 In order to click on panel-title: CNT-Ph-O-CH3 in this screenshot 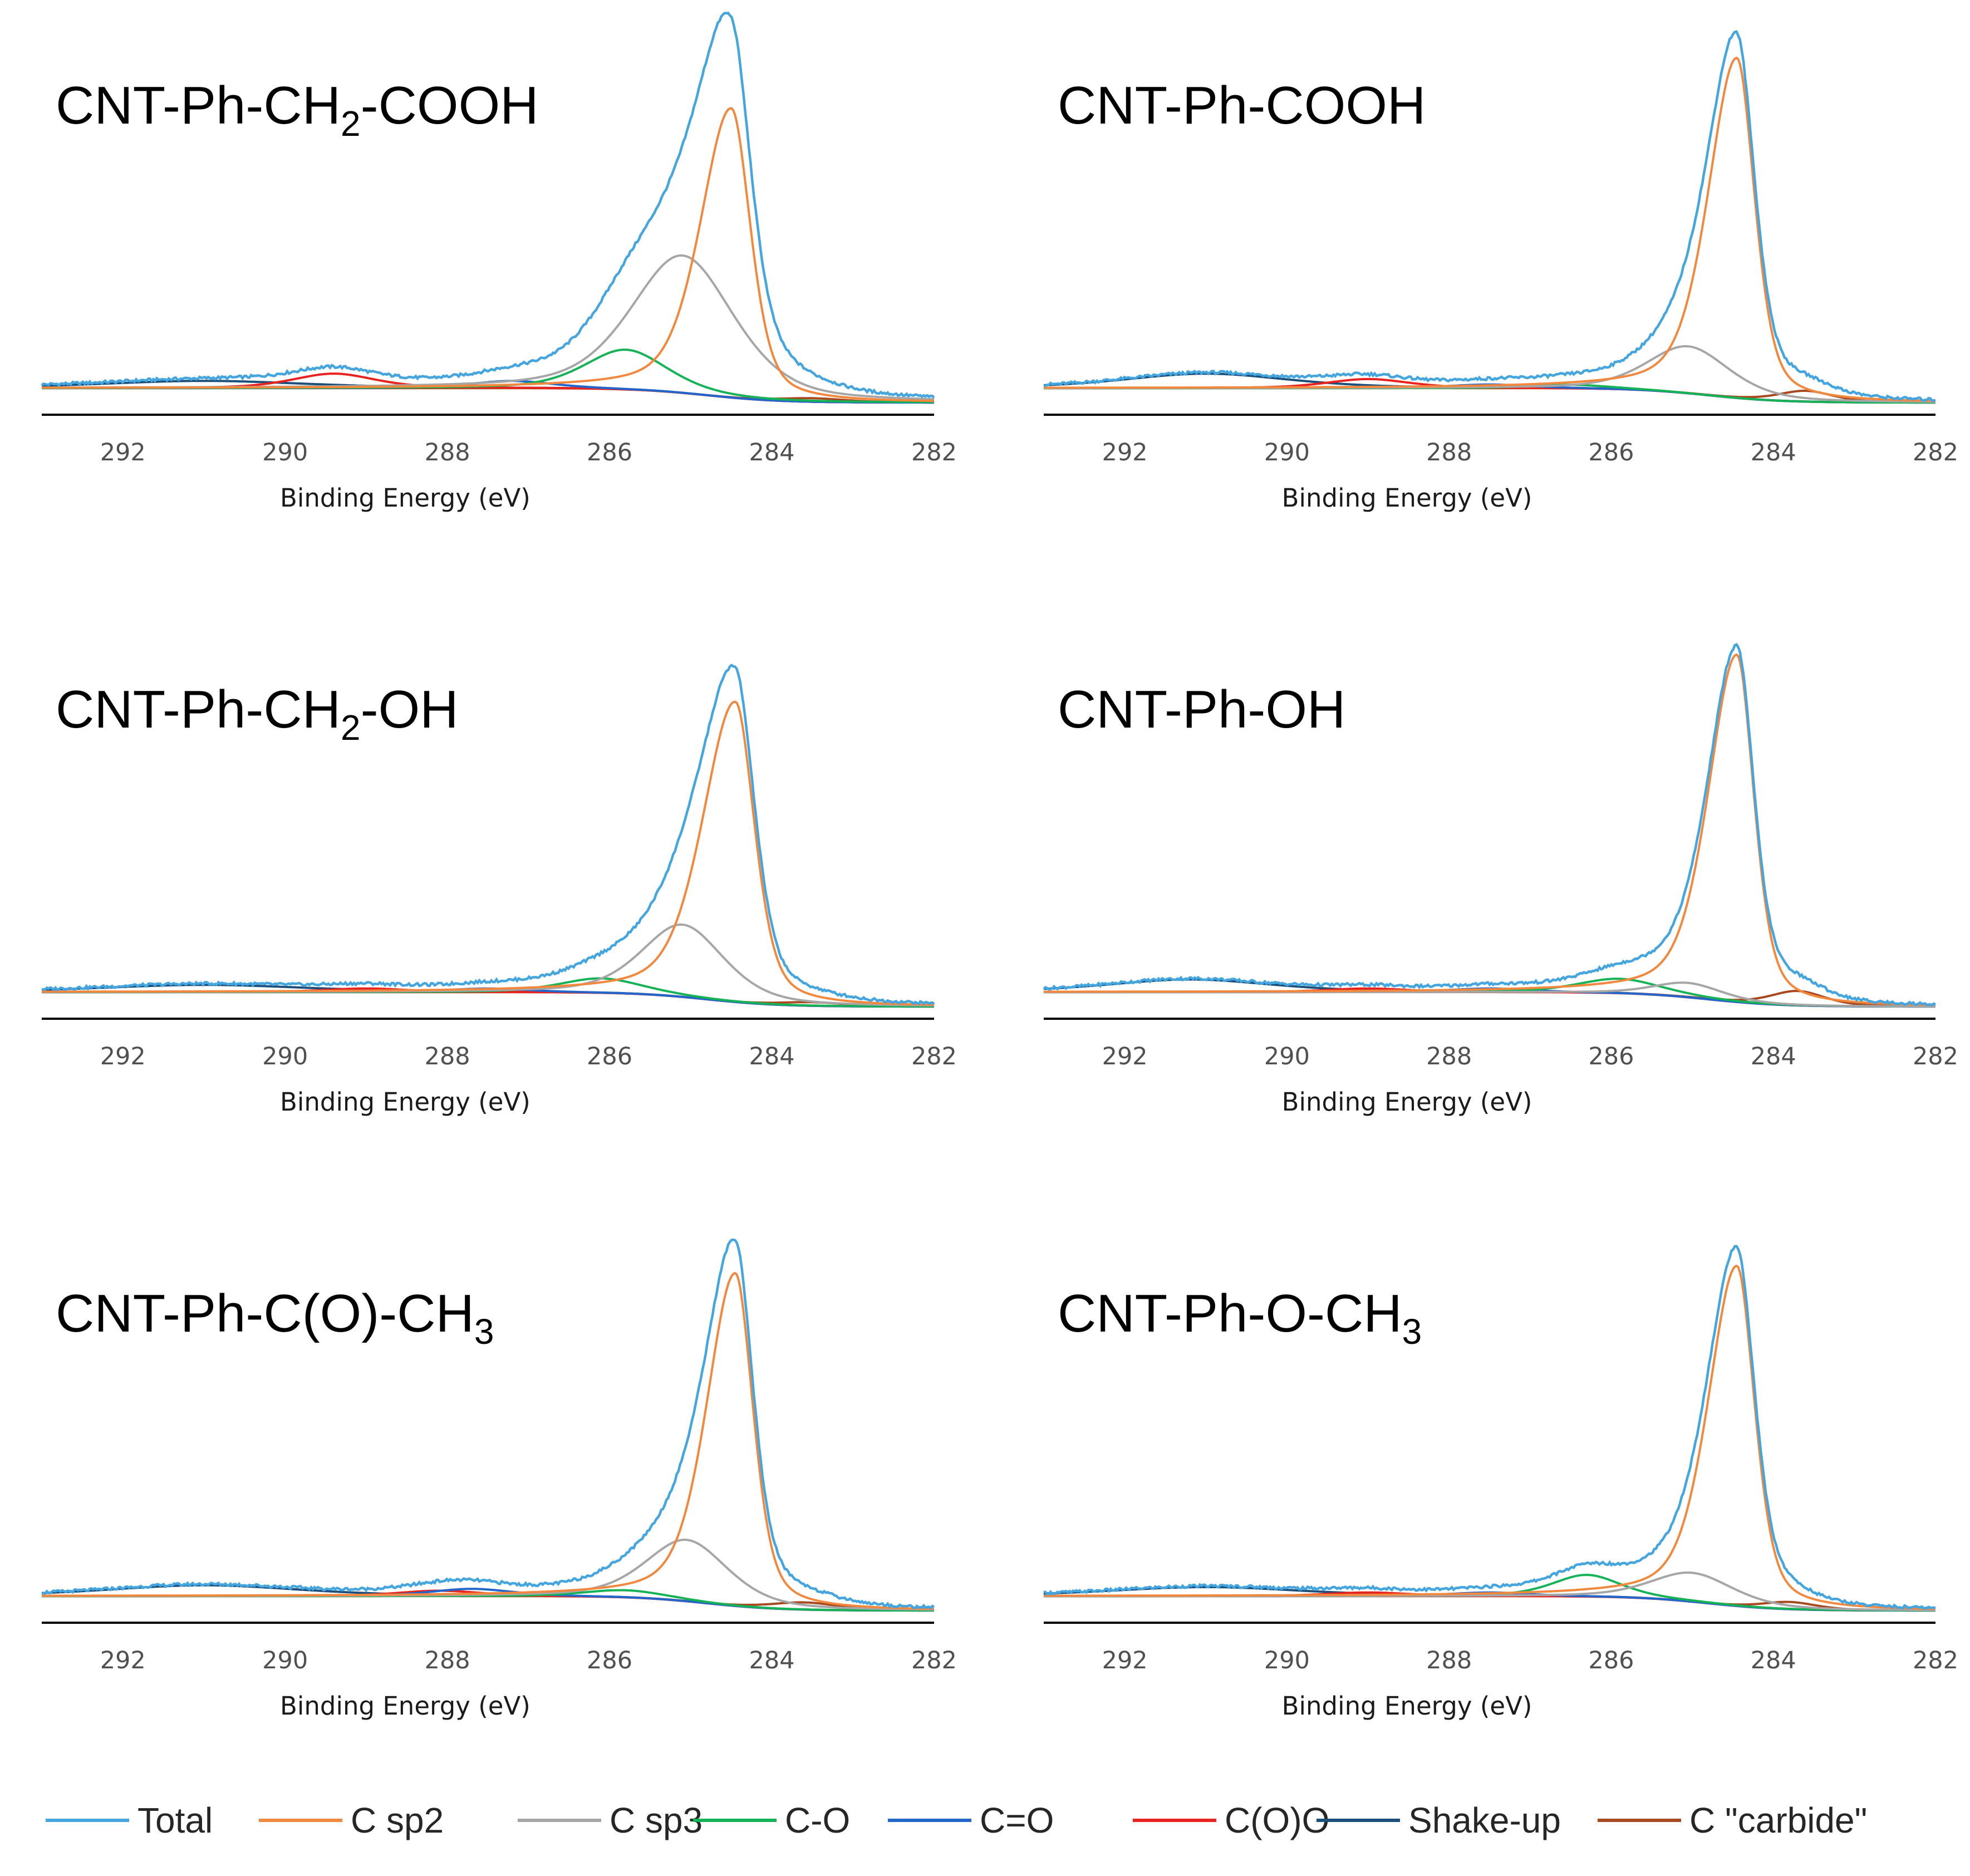, I will do `click(1240, 1318)`.